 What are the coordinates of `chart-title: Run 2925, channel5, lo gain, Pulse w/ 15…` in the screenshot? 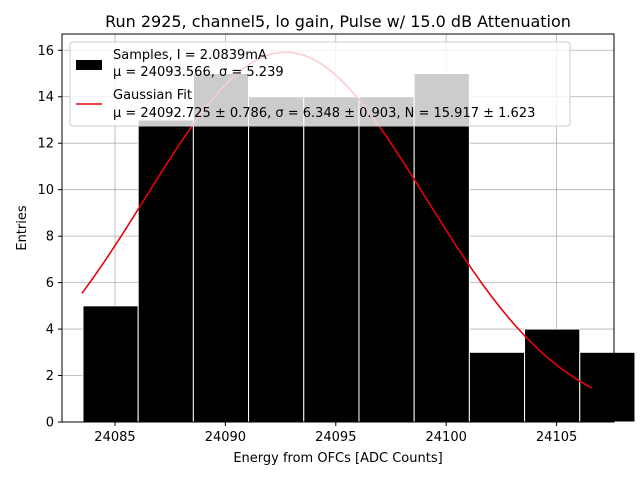 It's located at (338, 21).